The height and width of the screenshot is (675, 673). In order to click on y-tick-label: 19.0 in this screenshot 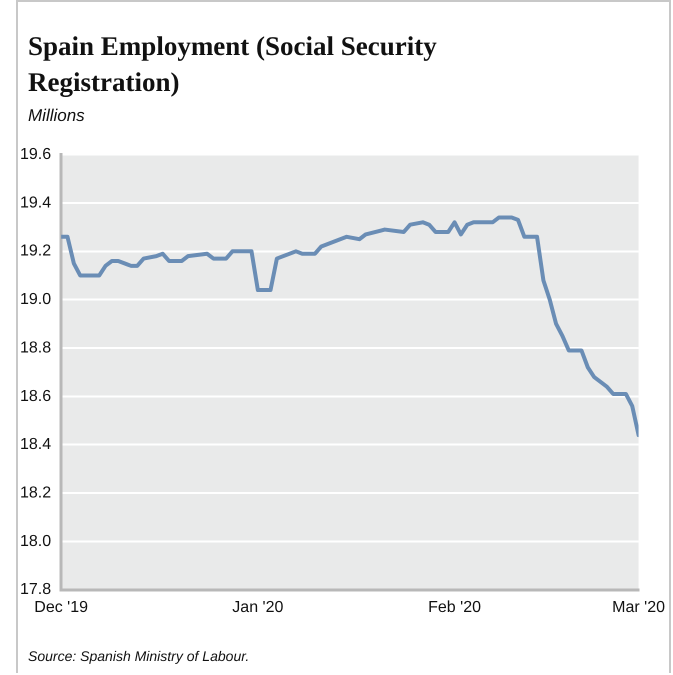, I will do `click(36, 299)`.